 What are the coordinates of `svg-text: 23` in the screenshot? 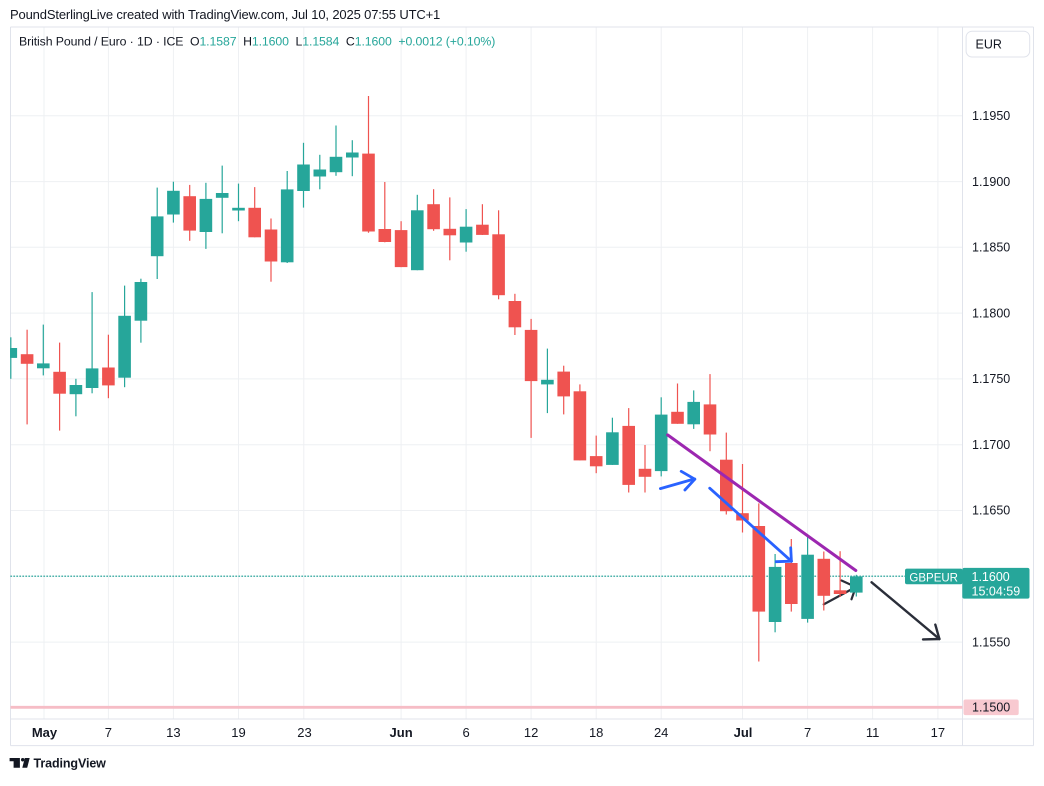 It's located at (304, 732).